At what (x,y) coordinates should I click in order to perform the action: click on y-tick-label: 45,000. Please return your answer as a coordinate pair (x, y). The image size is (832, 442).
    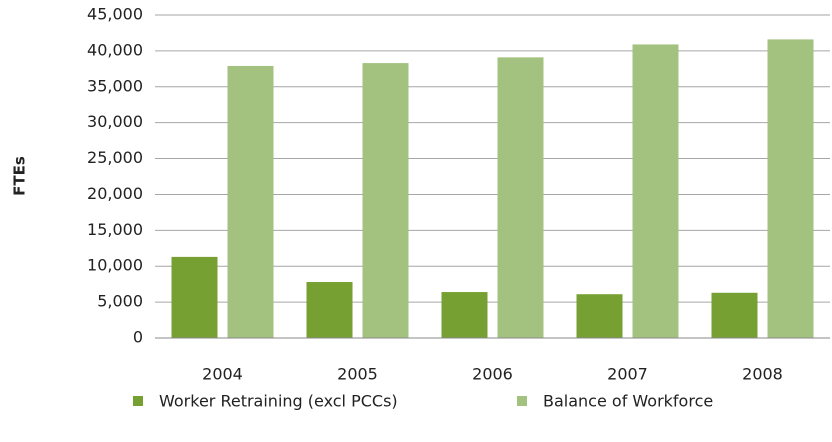
    Looking at the image, I should click on (115, 14).